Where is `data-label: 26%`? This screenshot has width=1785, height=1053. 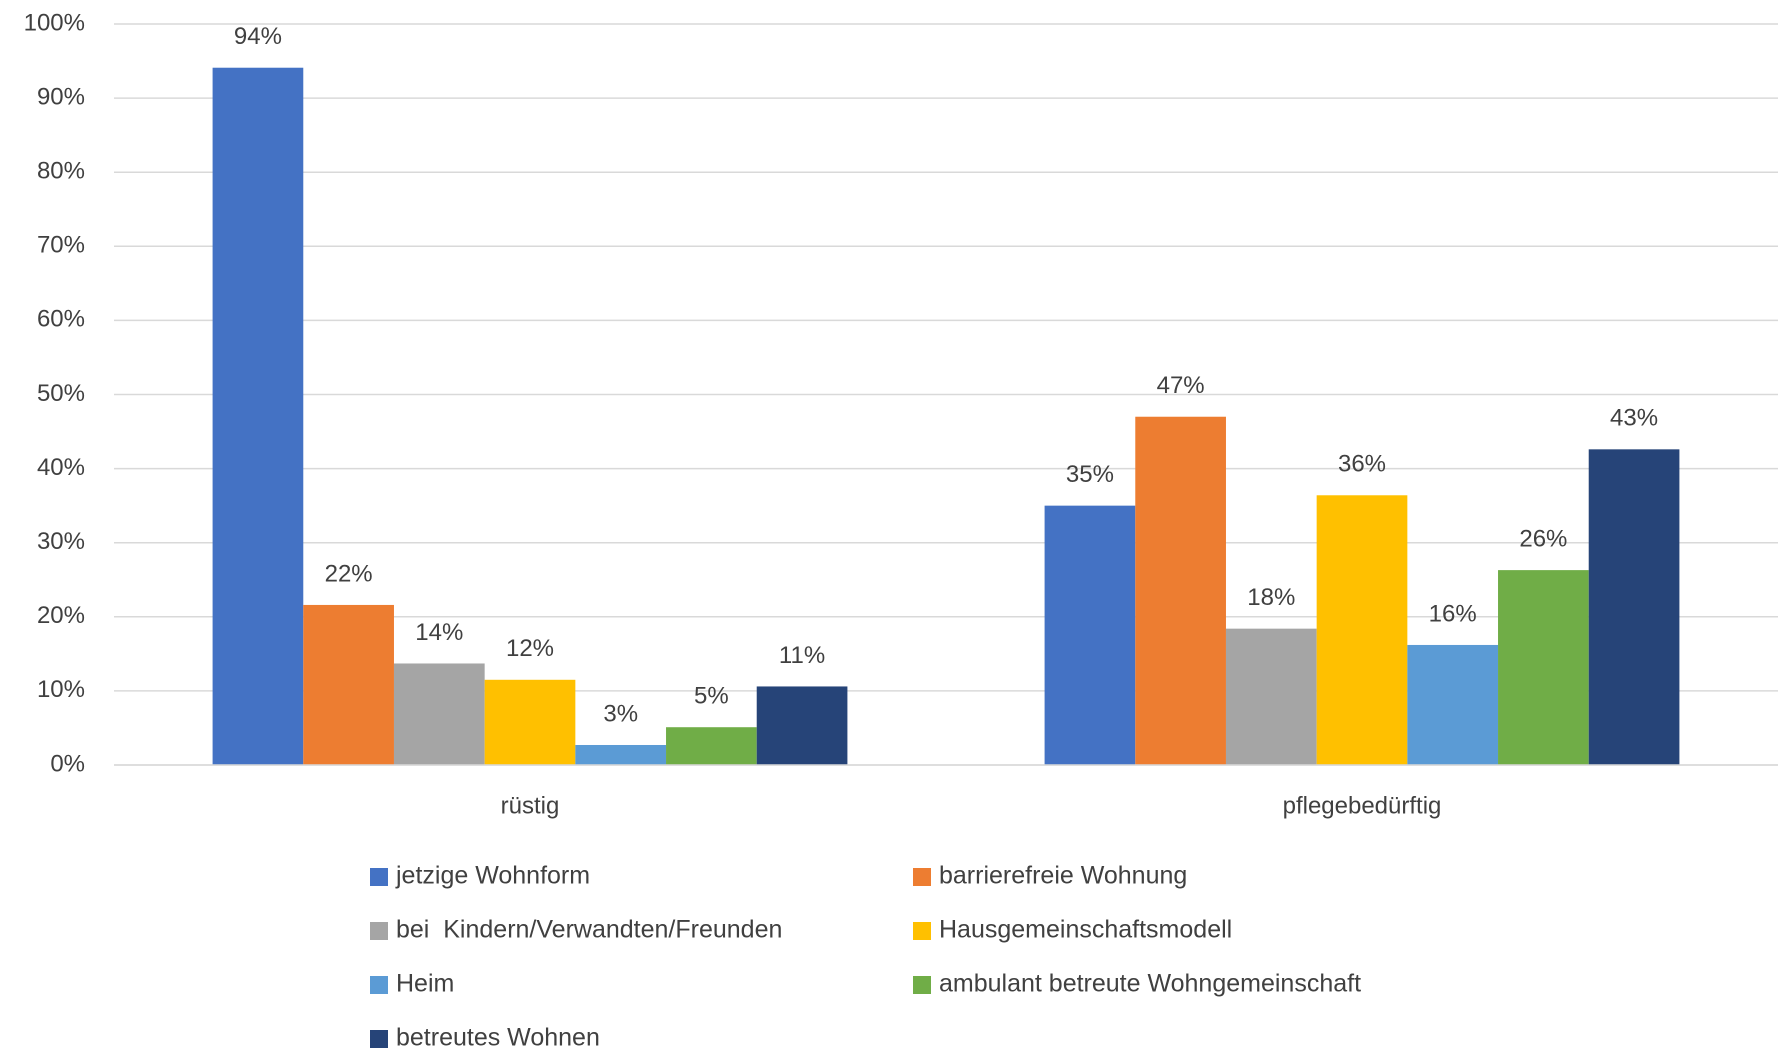 data-label: 26% is located at coordinates (1543, 538).